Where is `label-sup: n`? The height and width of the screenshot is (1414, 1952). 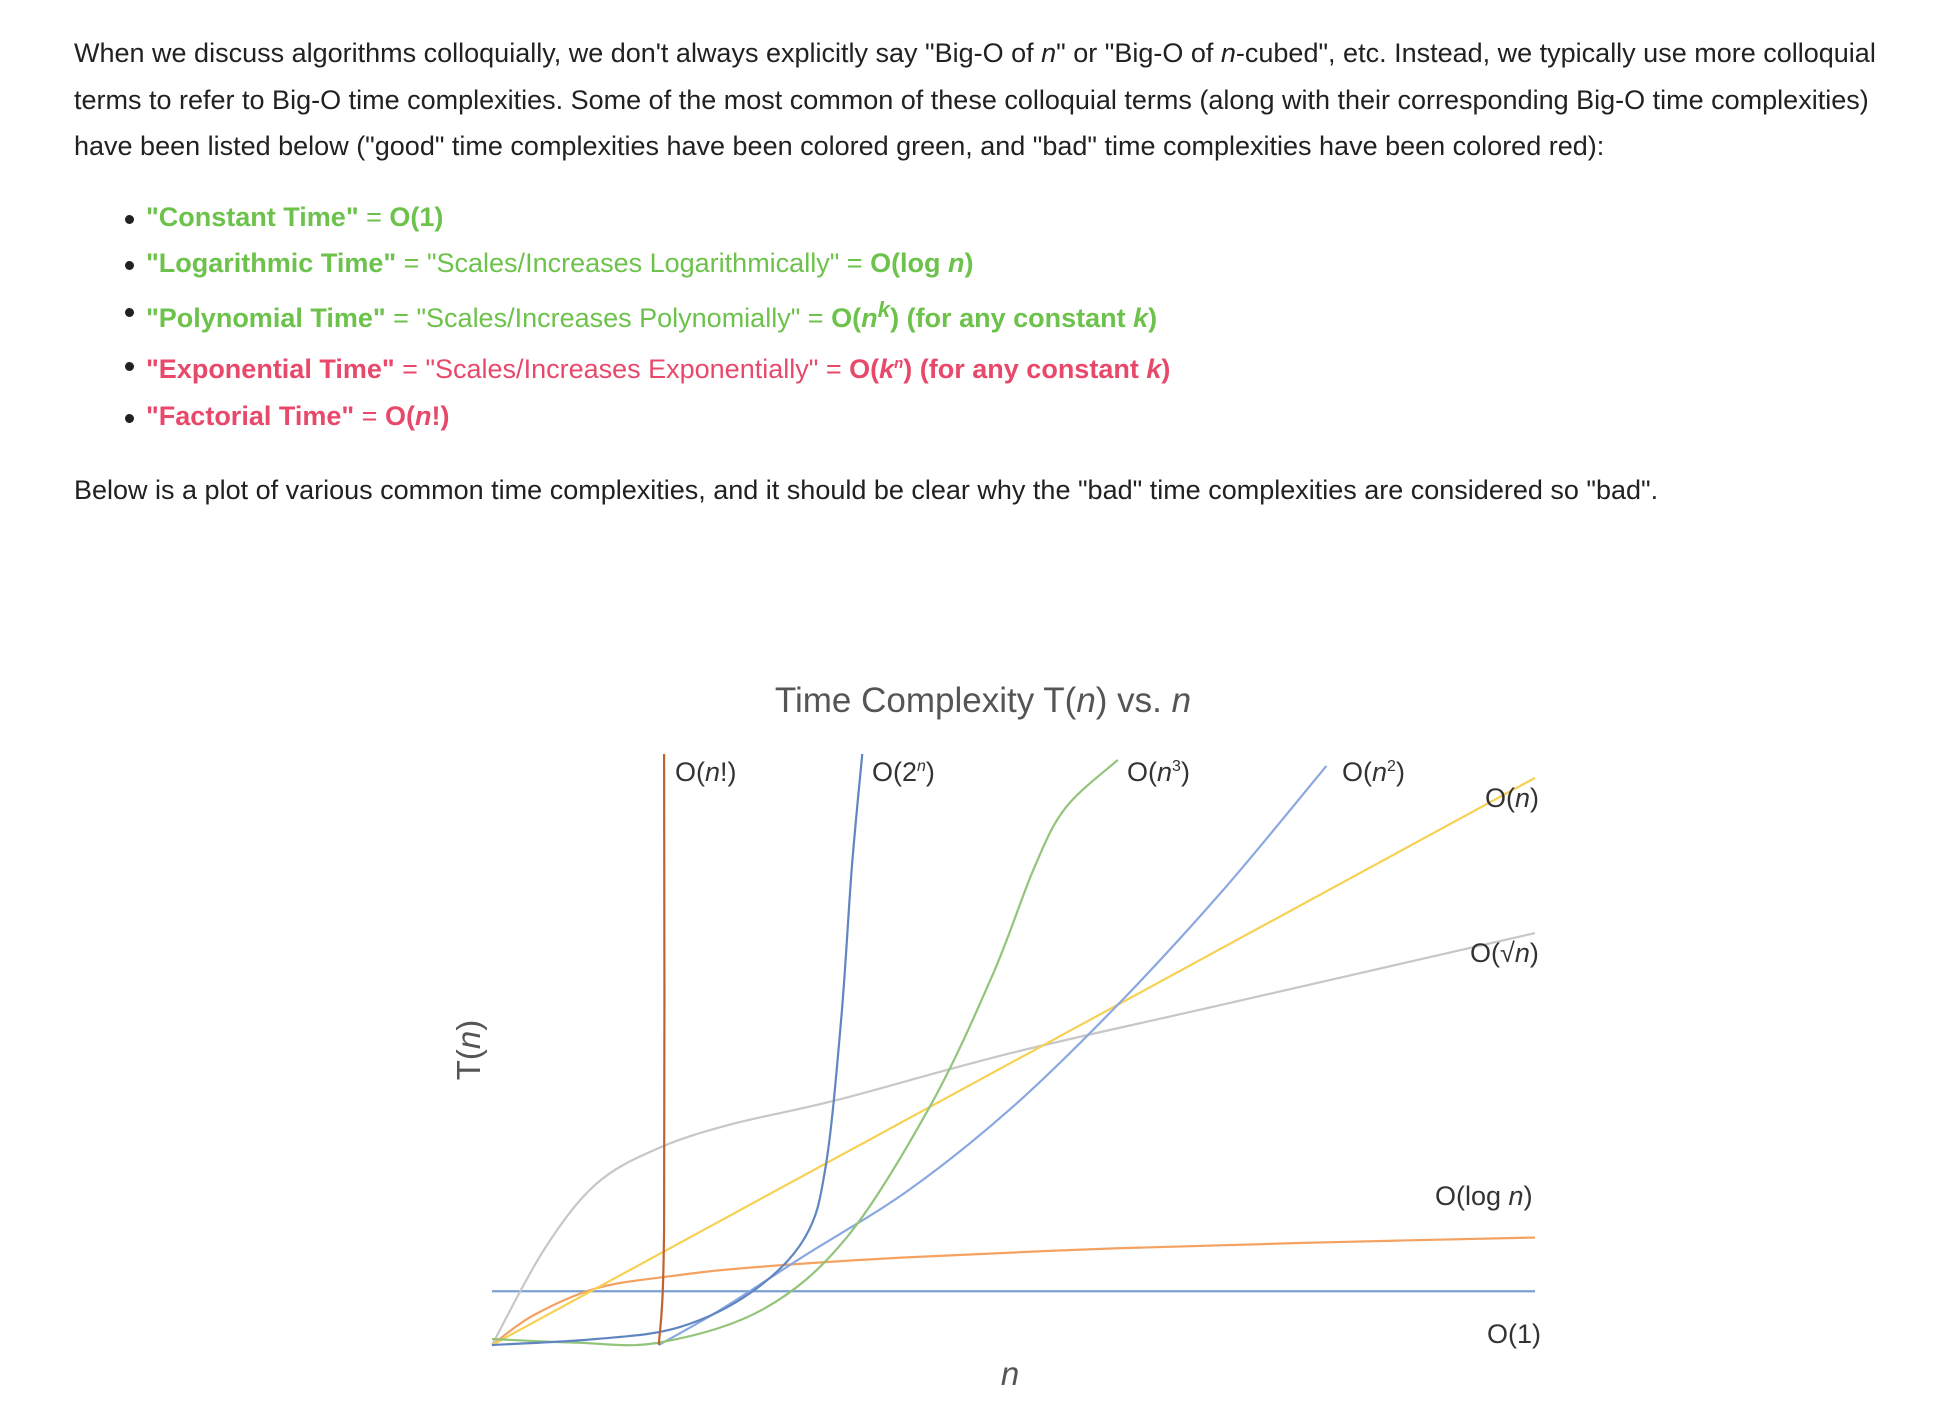
label-sup: n is located at coordinates (921, 766).